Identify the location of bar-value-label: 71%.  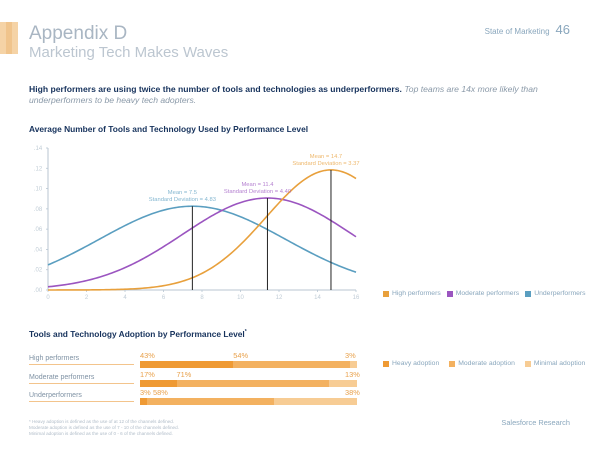
(184, 374).